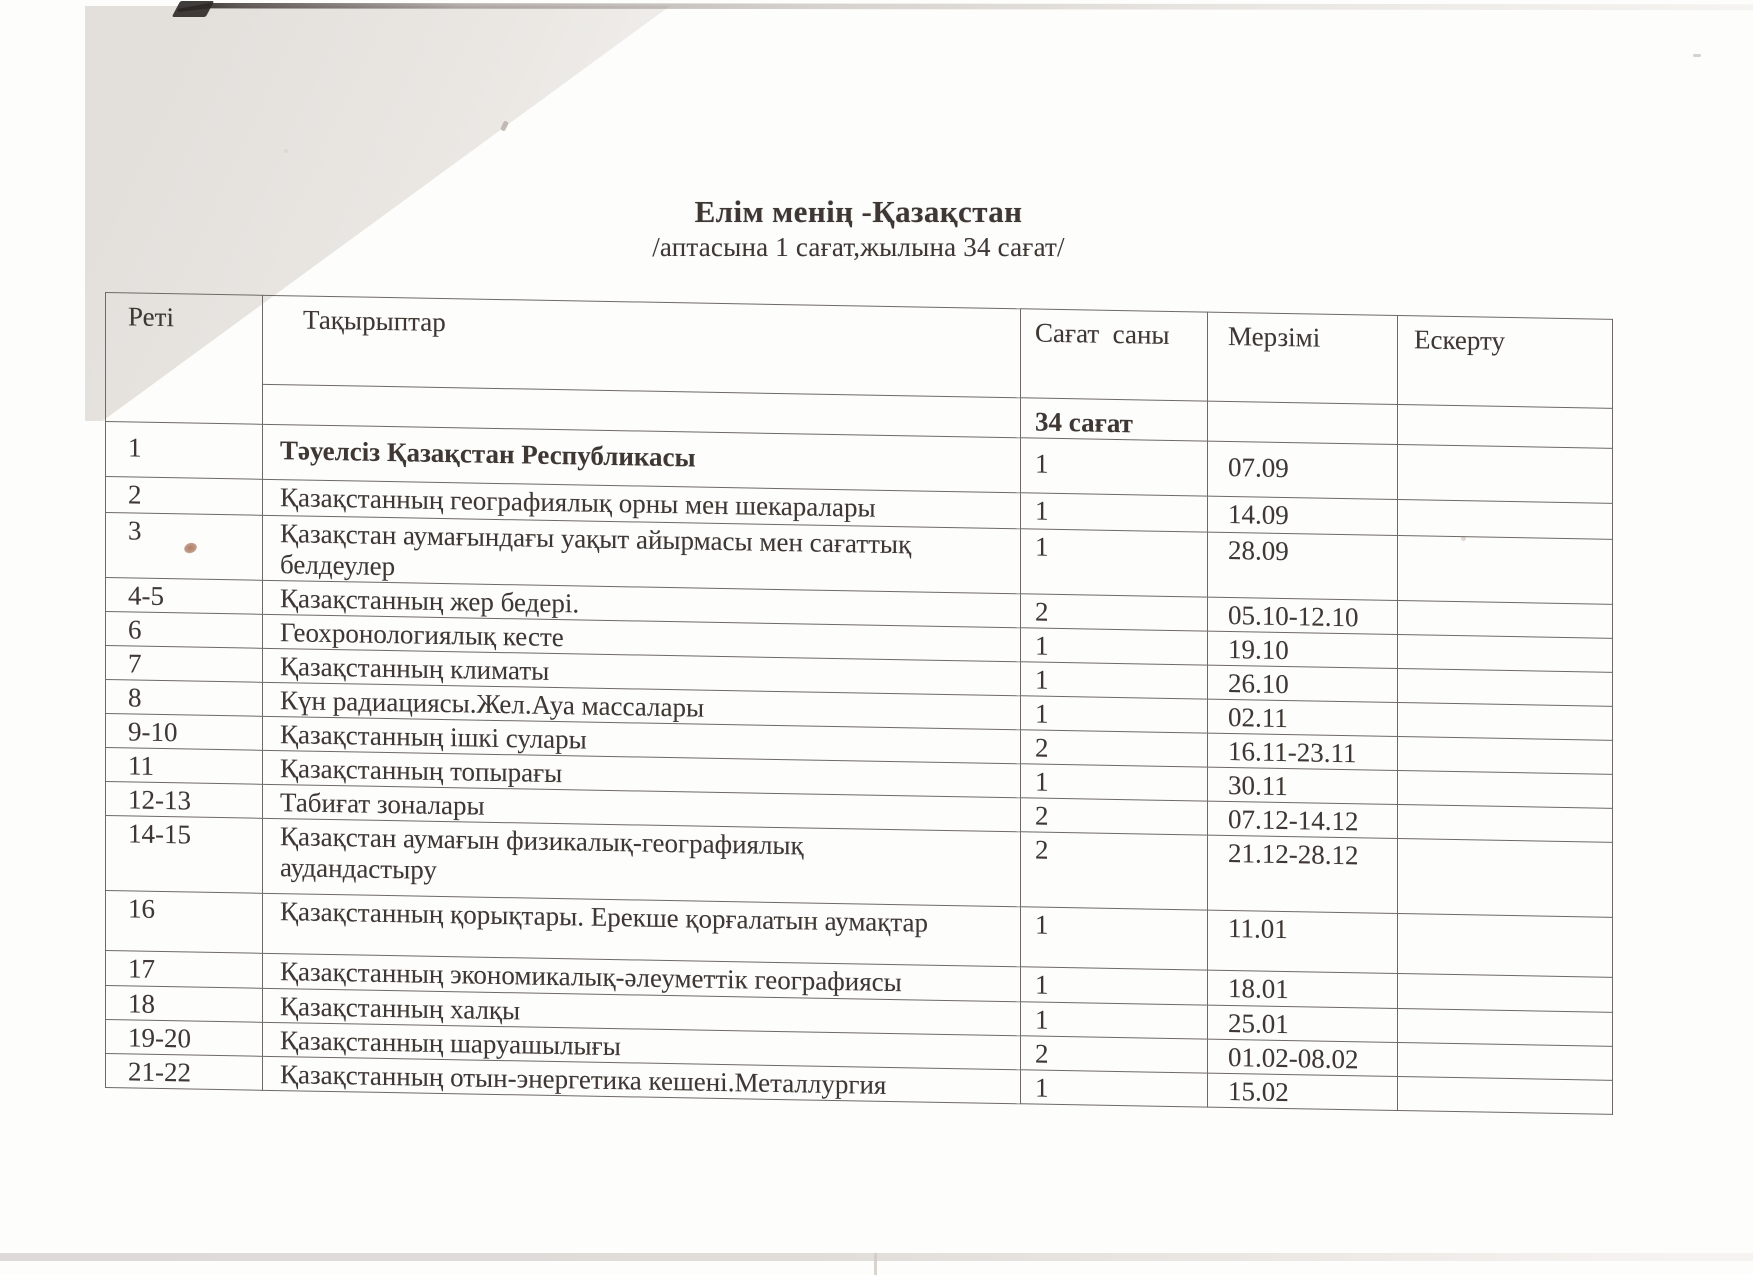 This screenshot has height=1275, width=1753. Describe the element at coordinates (184, 698) in the screenshot. I see `cell-order: 8` at that location.